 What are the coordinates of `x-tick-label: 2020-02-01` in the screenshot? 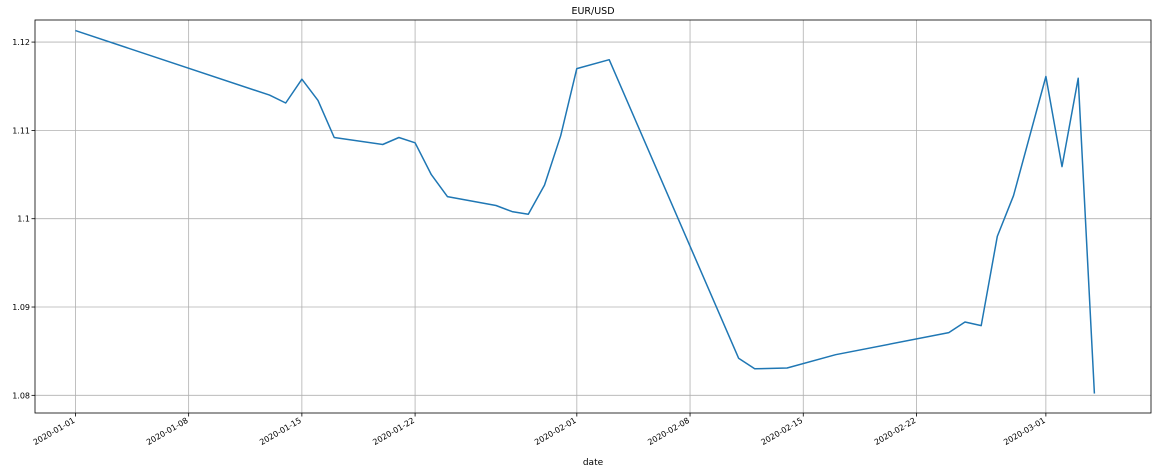 It's located at (555, 431).